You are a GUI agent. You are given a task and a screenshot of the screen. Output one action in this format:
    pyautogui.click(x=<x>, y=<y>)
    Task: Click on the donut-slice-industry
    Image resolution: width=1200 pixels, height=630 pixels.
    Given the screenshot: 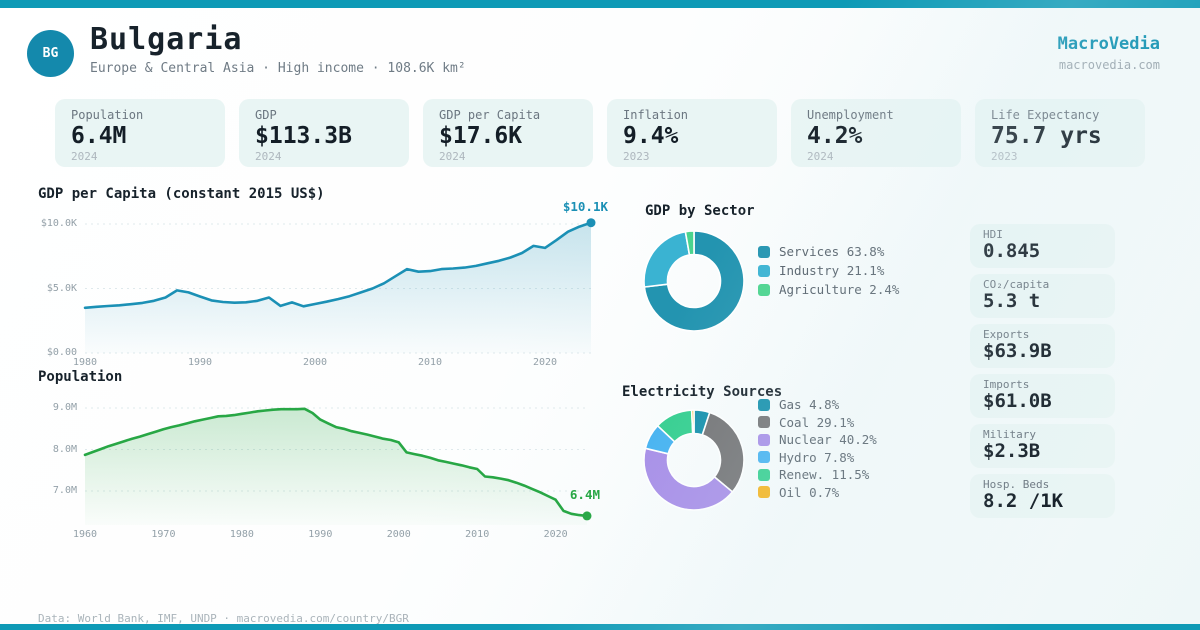 What is the action you would take?
    pyautogui.click(x=667, y=259)
    